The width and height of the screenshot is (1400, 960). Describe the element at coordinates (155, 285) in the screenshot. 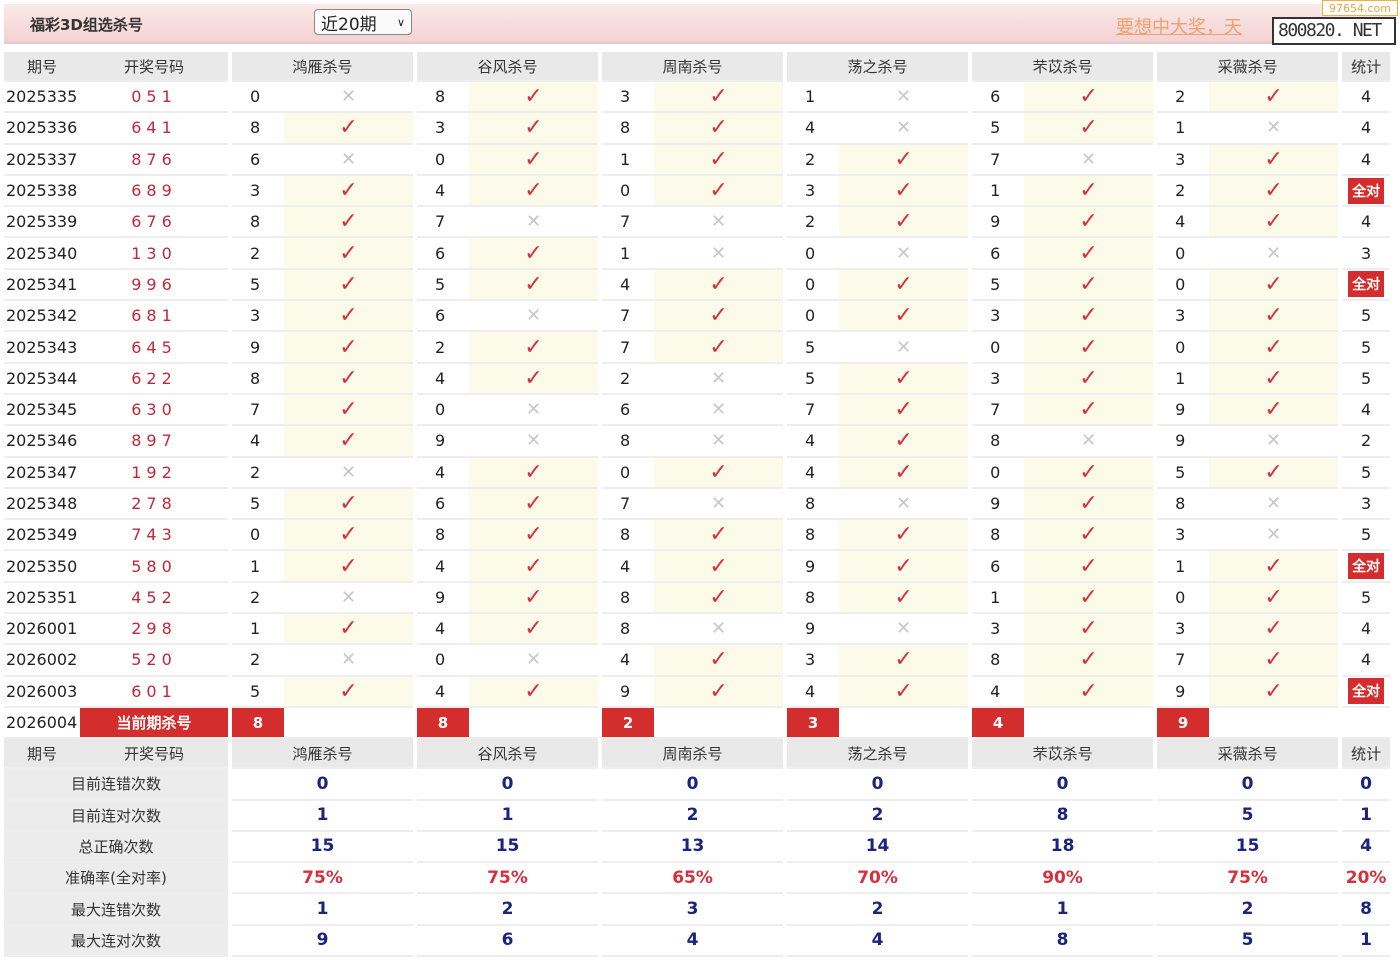

I see `draw-number-cell: 996` at that location.